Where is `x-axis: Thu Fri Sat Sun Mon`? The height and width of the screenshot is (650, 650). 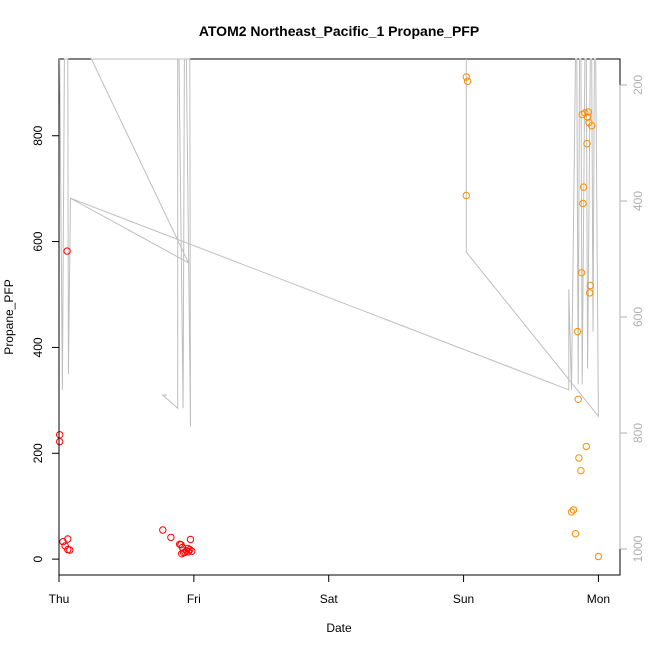 x-axis: Thu Fri Sat Sun Mon is located at coordinates (329, 590).